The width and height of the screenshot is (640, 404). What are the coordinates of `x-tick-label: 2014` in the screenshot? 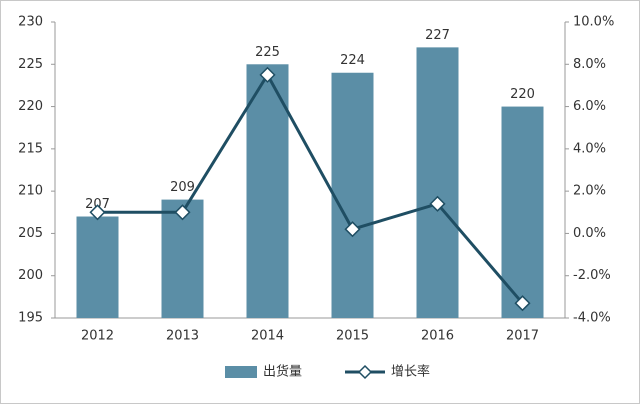 It's located at (267, 336).